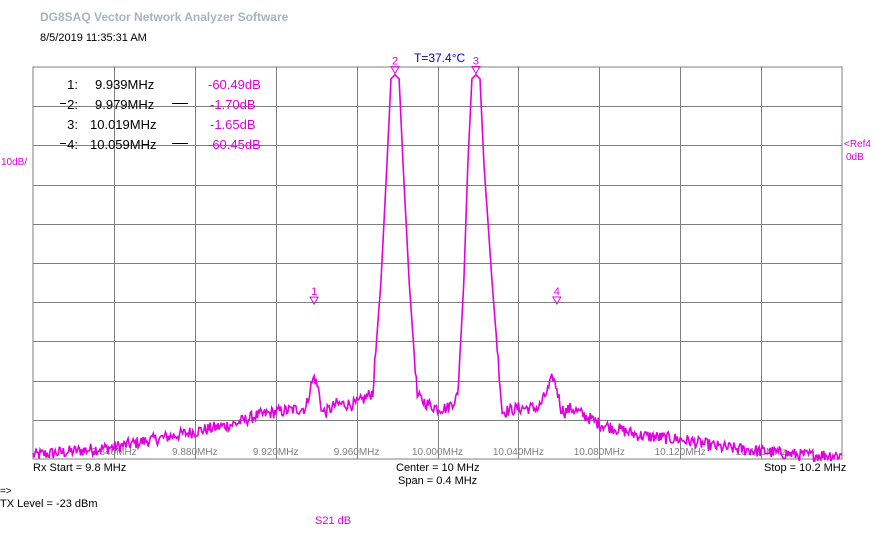 This screenshot has height=540, width=874. Describe the element at coordinates (72, 144) in the screenshot. I see `marker-4-number: 4:` at that location.